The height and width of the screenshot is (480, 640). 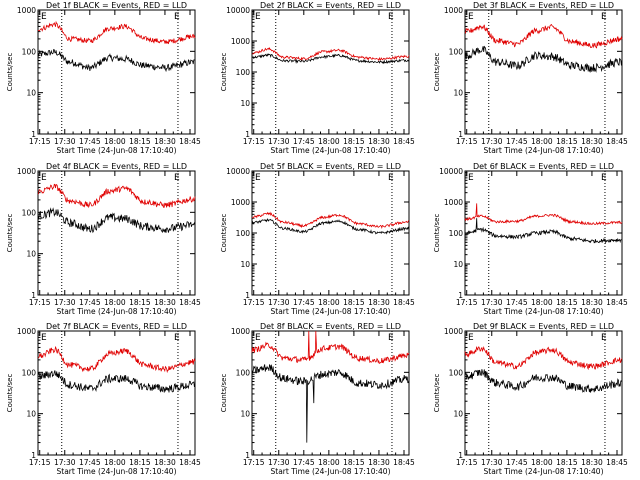 What do you see at coordinates (330, 326) in the screenshot?
I see `panel-title: Det 8f BLACK = Events, RED = LLD` at bounding box center [330, 326].